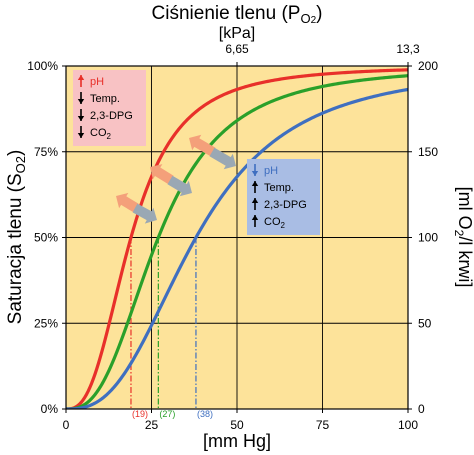 This screenshot has width=474, height=455. What do you see at coordinates (463, 237) in the screenshot?
I see `y2-axis-label: [ml O2/l krwi]` at bounding box center [463, 237].